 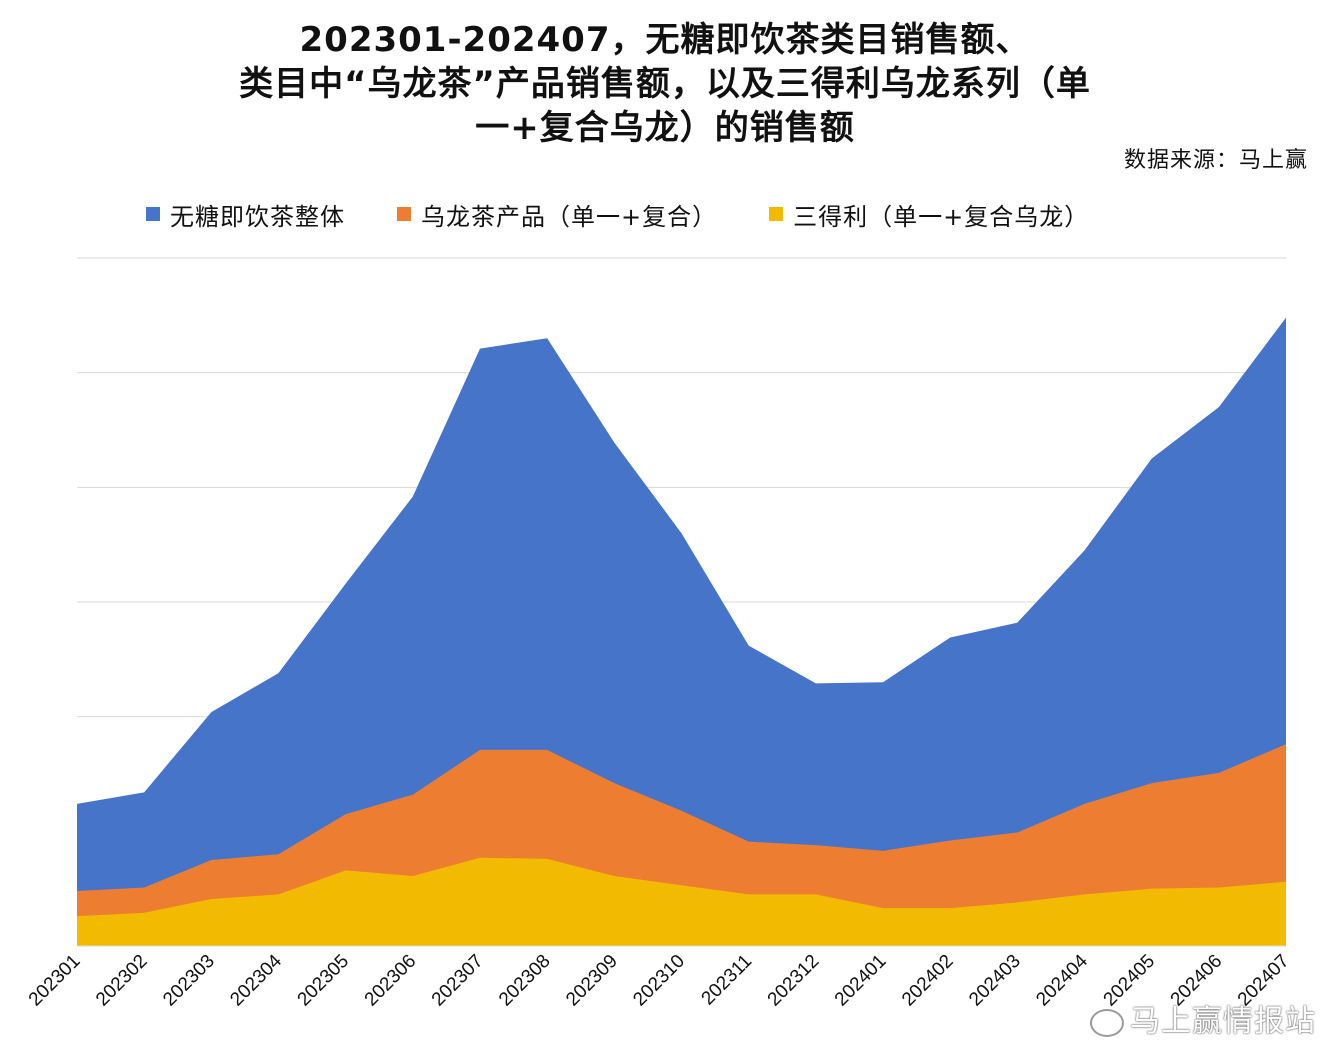 I want to click on x-tick-label-202401: 202401, so click(x=861, y=981).